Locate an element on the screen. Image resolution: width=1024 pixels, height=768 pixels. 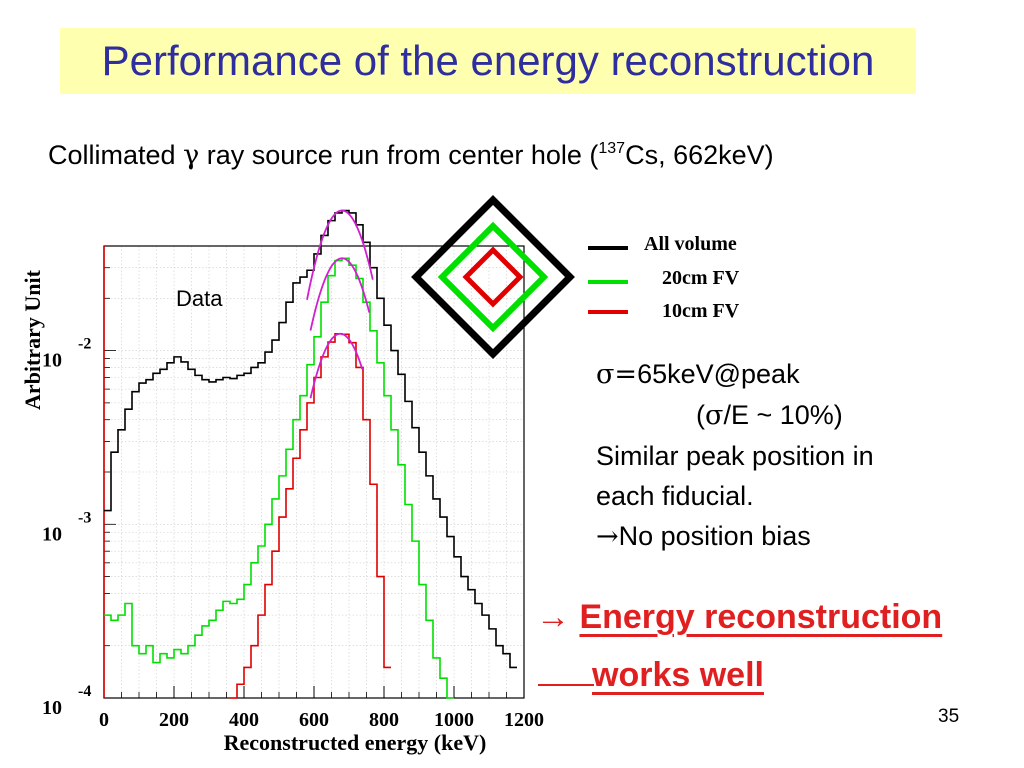
conclusion-line-2: works well is located at coordinates (739, 675).